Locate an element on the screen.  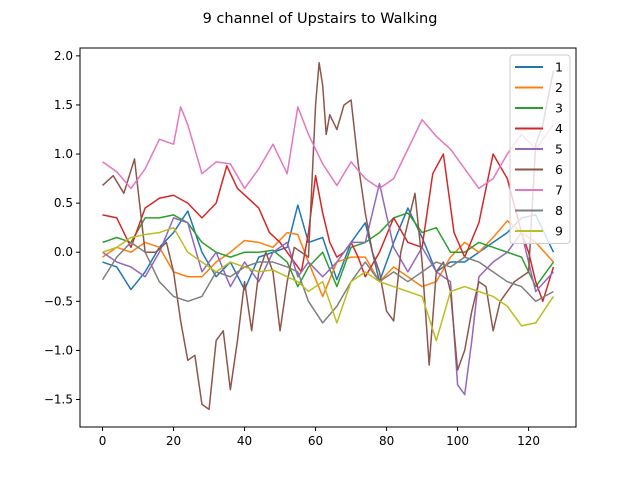
y-tick-label: 0.5 is located at coordinates (63, 203).